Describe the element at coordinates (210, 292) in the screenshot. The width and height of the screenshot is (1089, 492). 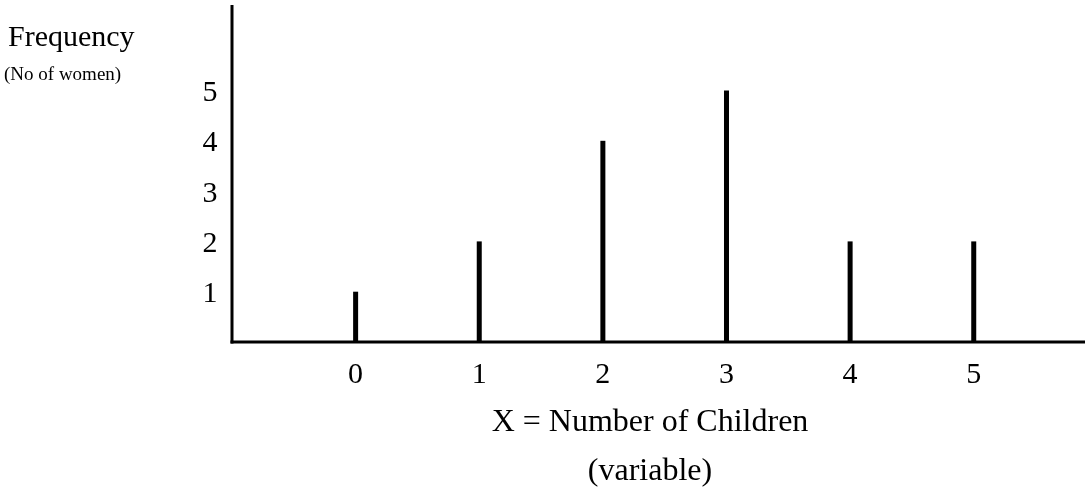
I see `y-tick-label: 1` at that location.